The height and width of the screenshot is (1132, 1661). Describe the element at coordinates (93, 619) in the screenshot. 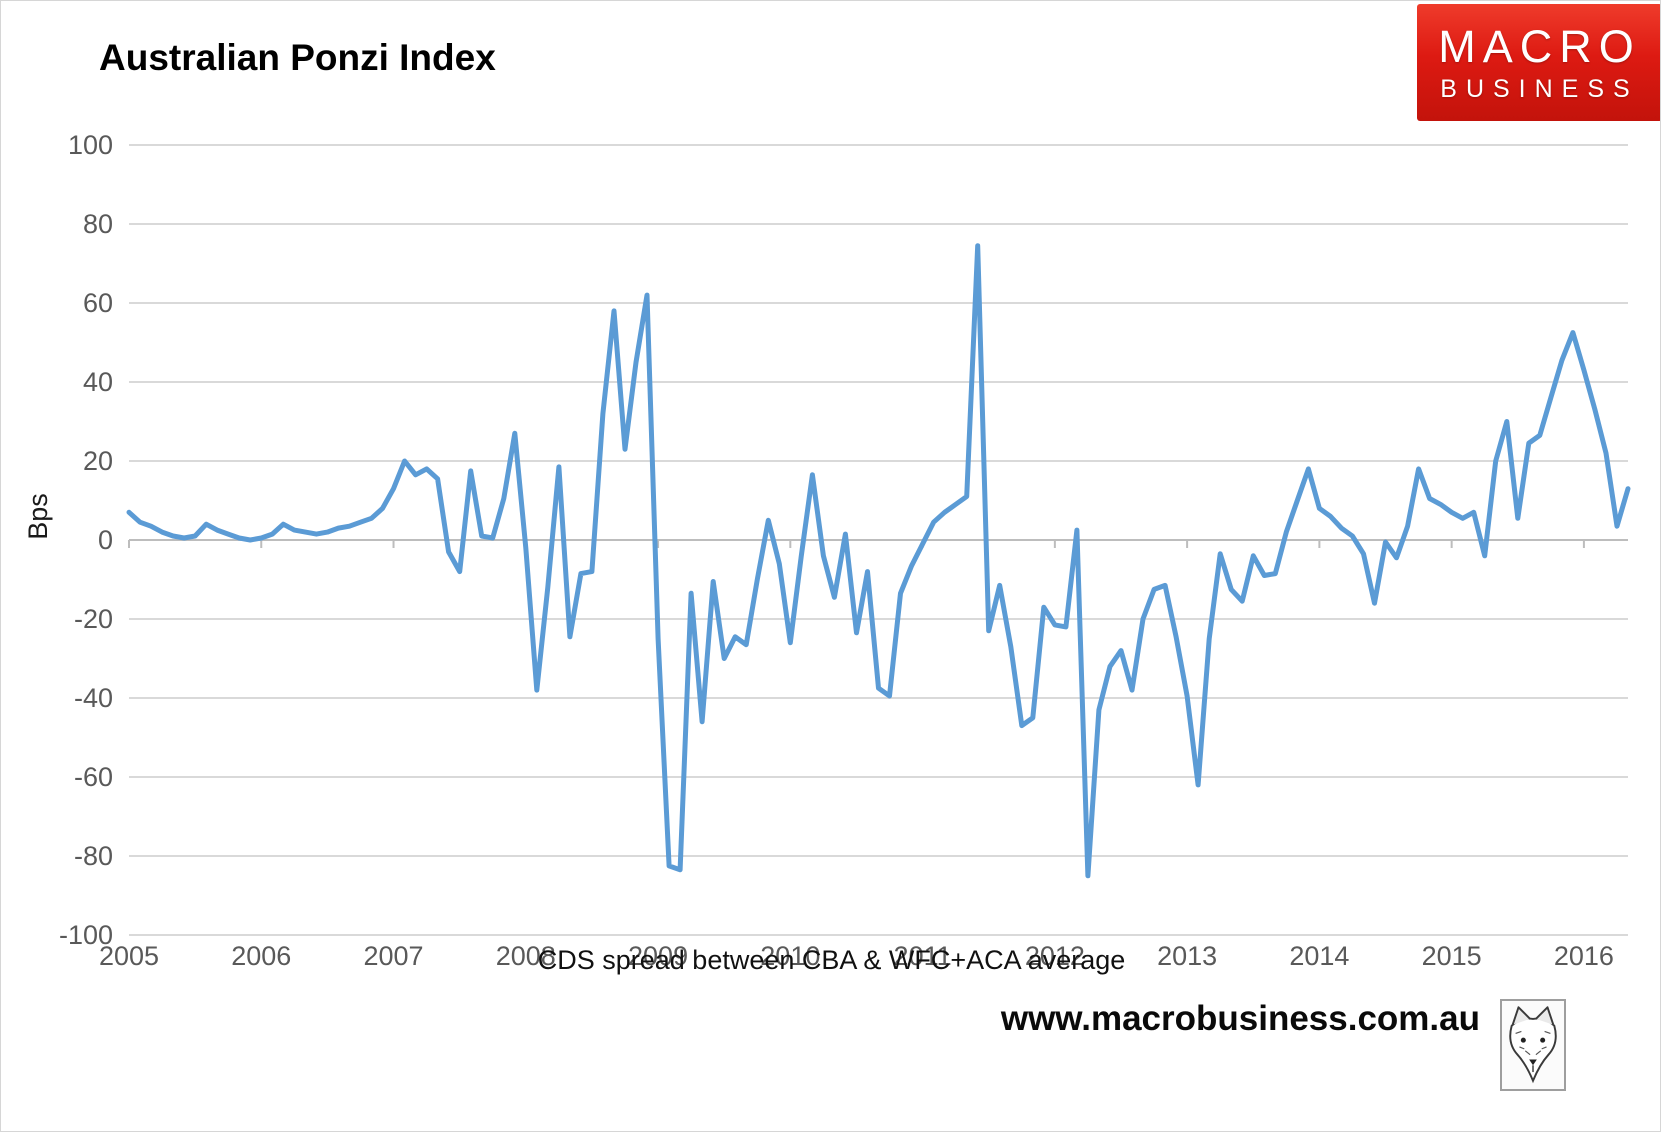

I see `y-tick-label: -20` at that location.